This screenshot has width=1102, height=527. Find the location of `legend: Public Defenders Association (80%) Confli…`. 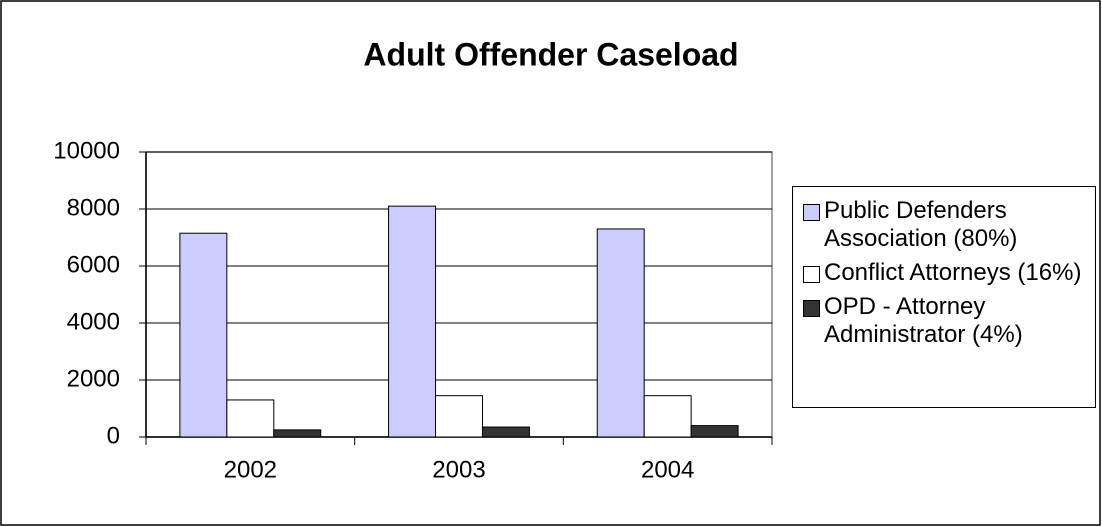

legend: Public Defenders Association (80%) Confli… is located at coordinates (944, 297).